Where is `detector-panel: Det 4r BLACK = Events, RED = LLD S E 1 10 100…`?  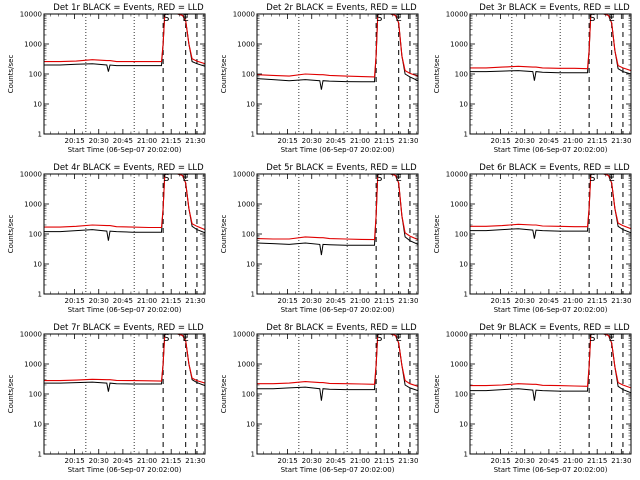
detector-panel: Det 4r BLACK = Events, RED = LLD S E 1 10 100… is located at coordinates (106, 240).